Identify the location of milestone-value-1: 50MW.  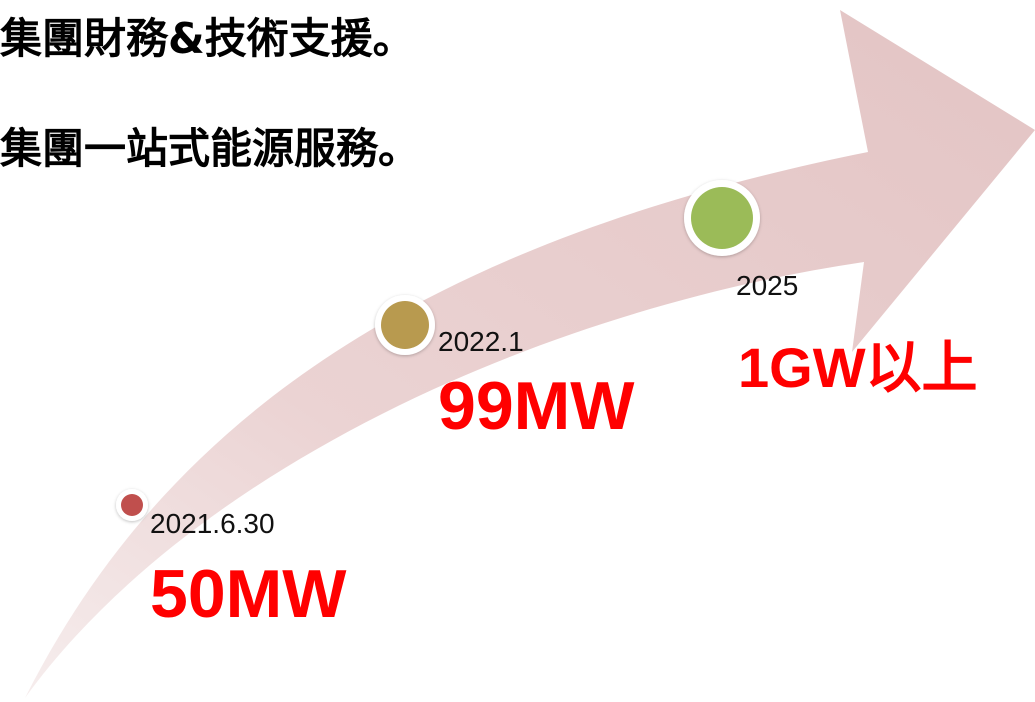
(248, 594).